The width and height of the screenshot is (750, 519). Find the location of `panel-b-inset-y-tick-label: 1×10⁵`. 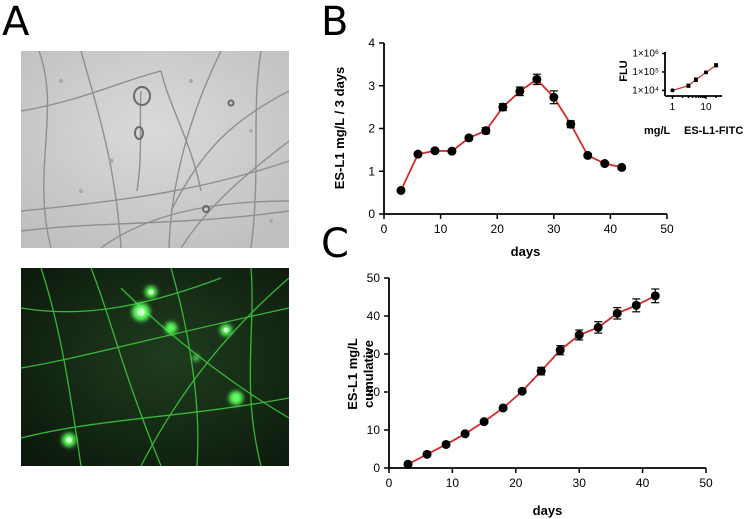

panel-b-inset-y-tick-label: 1×10⁵ is located at coordinates (645, 72).